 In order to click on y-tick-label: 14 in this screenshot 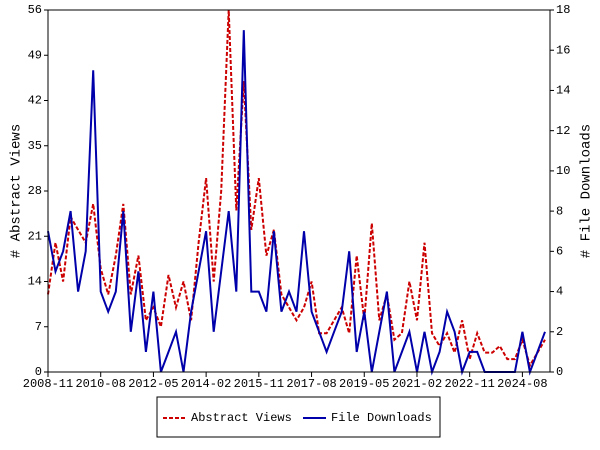, I will do `click(35, 282)`.